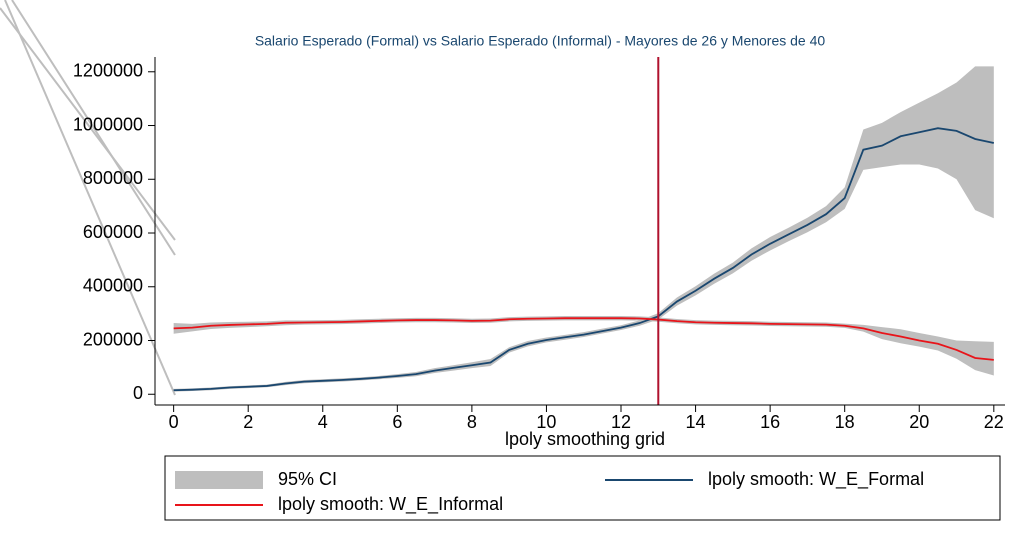 This screenshot has height=548, width=1024. What do you see at coordinates (845, 422) in the screenshot?
I see `x-tick-label: 18` at bounding box center [845, 422].